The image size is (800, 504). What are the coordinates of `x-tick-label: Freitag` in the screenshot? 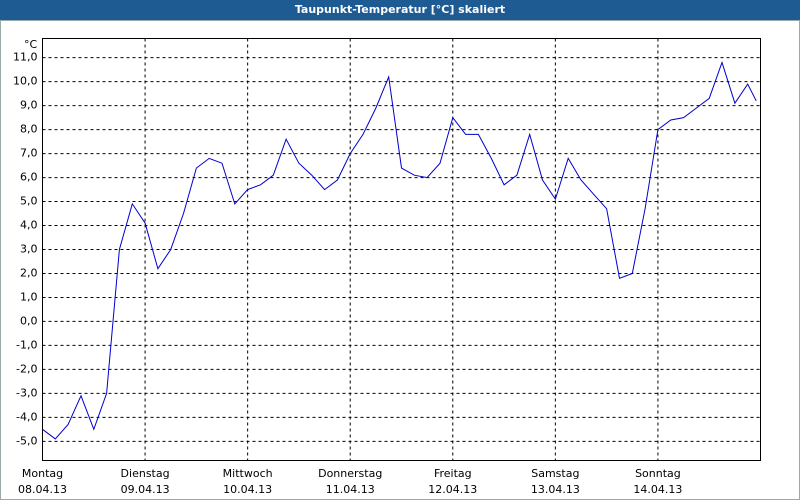 It's located at (453, 473).